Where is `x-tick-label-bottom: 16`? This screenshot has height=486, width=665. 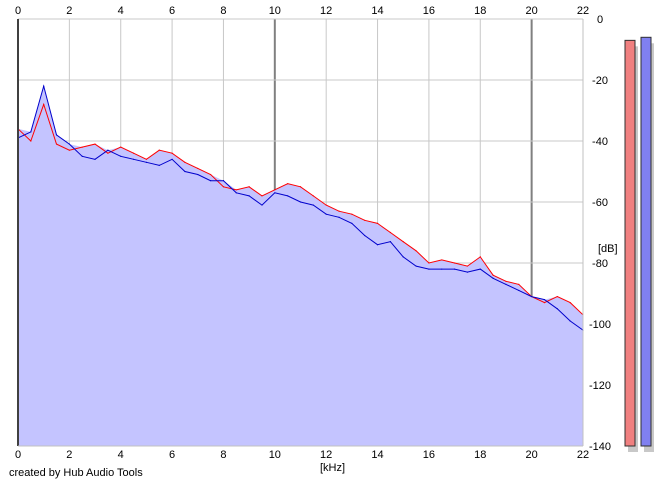 x-tick-label-bottom: 16 is located at coordinates (429, 455).